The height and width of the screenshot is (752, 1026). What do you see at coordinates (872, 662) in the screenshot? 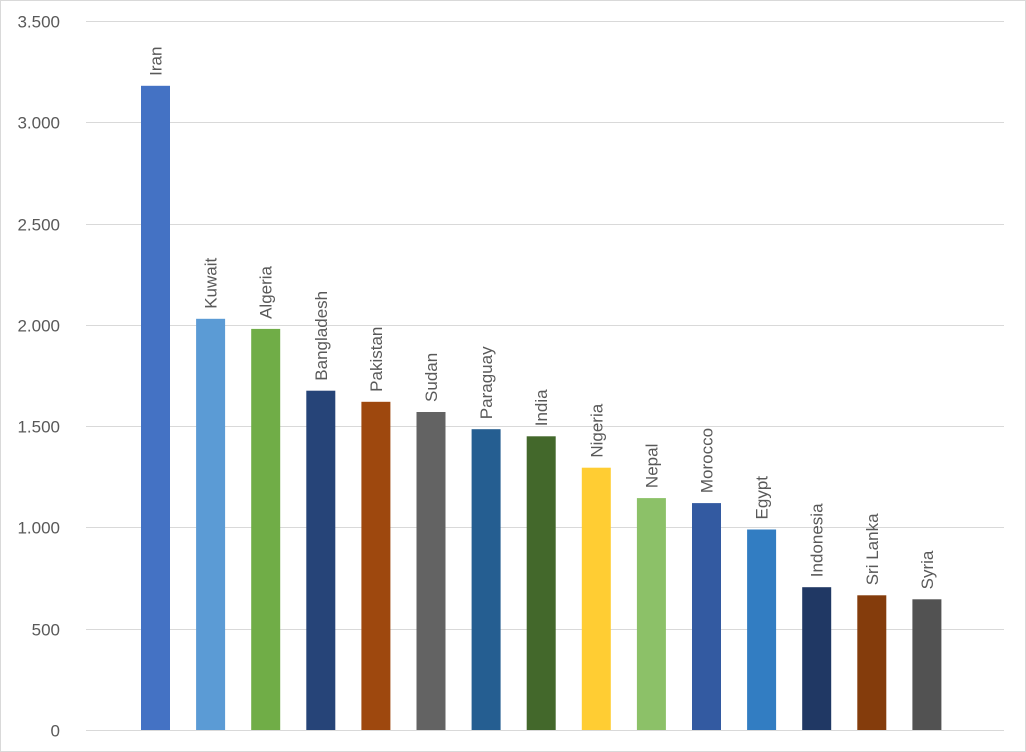
I see `bar-sri-lanka` at bounding box center [872, 662].